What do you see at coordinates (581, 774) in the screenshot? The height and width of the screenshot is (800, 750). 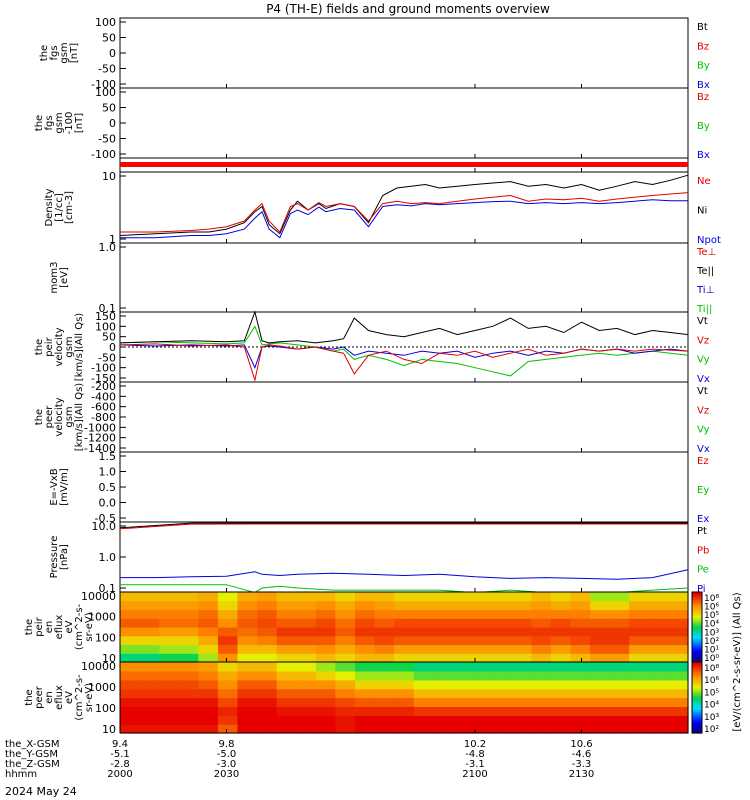 I see `xaxis-value: 2130` at bounding box center [581, 774].